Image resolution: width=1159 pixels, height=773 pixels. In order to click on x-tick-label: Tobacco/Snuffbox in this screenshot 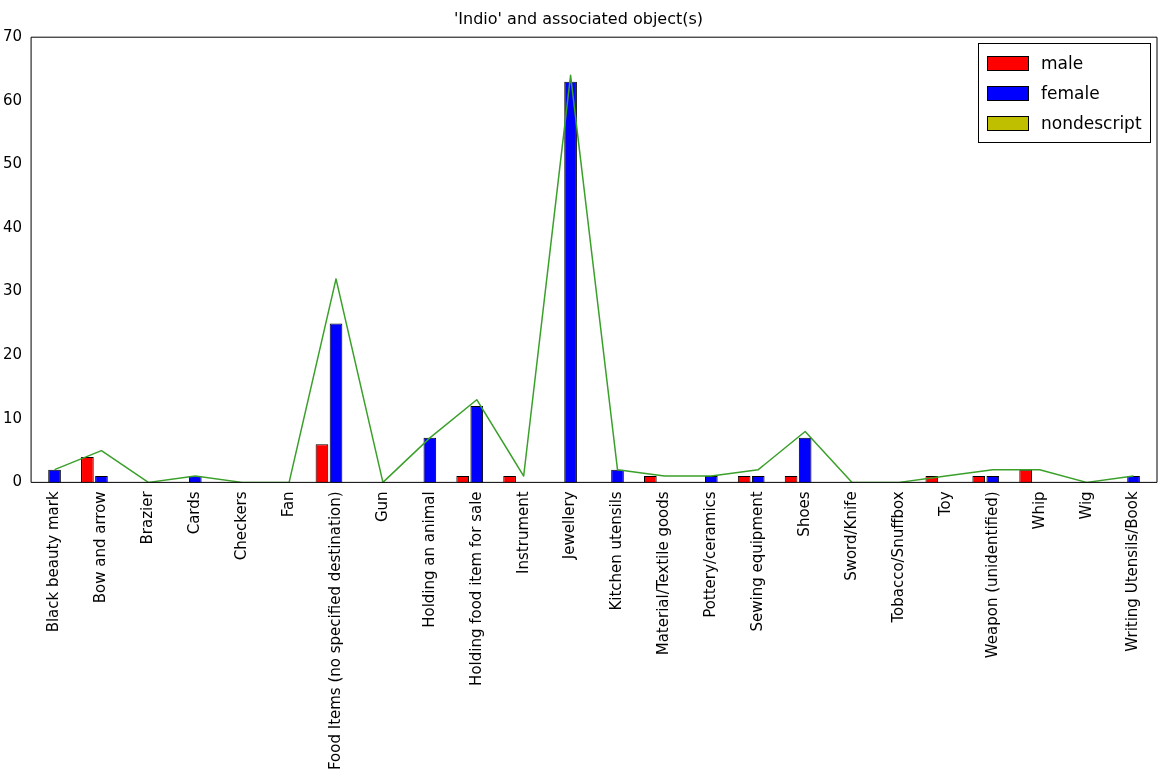, I will do `click(897, 557)`.